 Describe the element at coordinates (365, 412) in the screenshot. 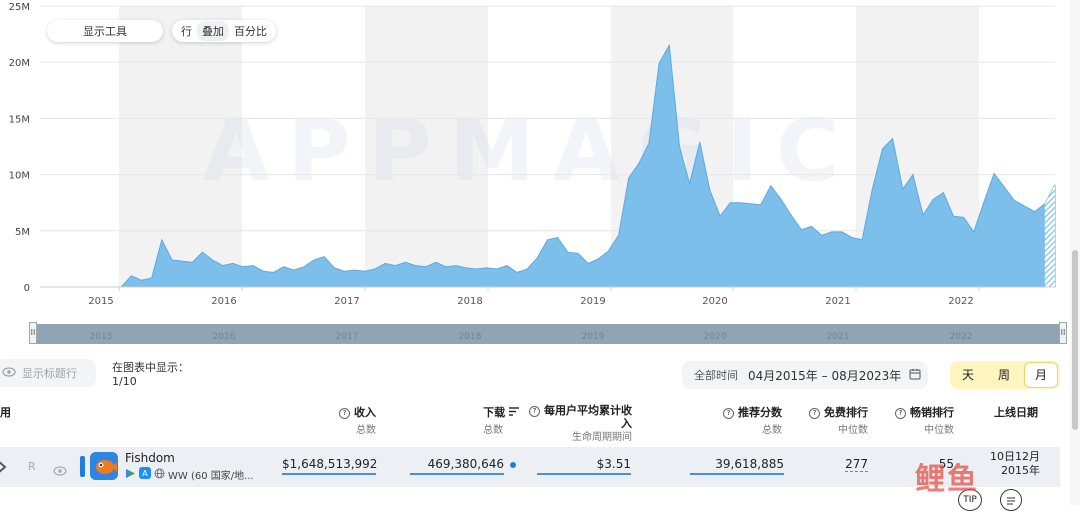

I see `header-revenue-label: 收入` at that location.